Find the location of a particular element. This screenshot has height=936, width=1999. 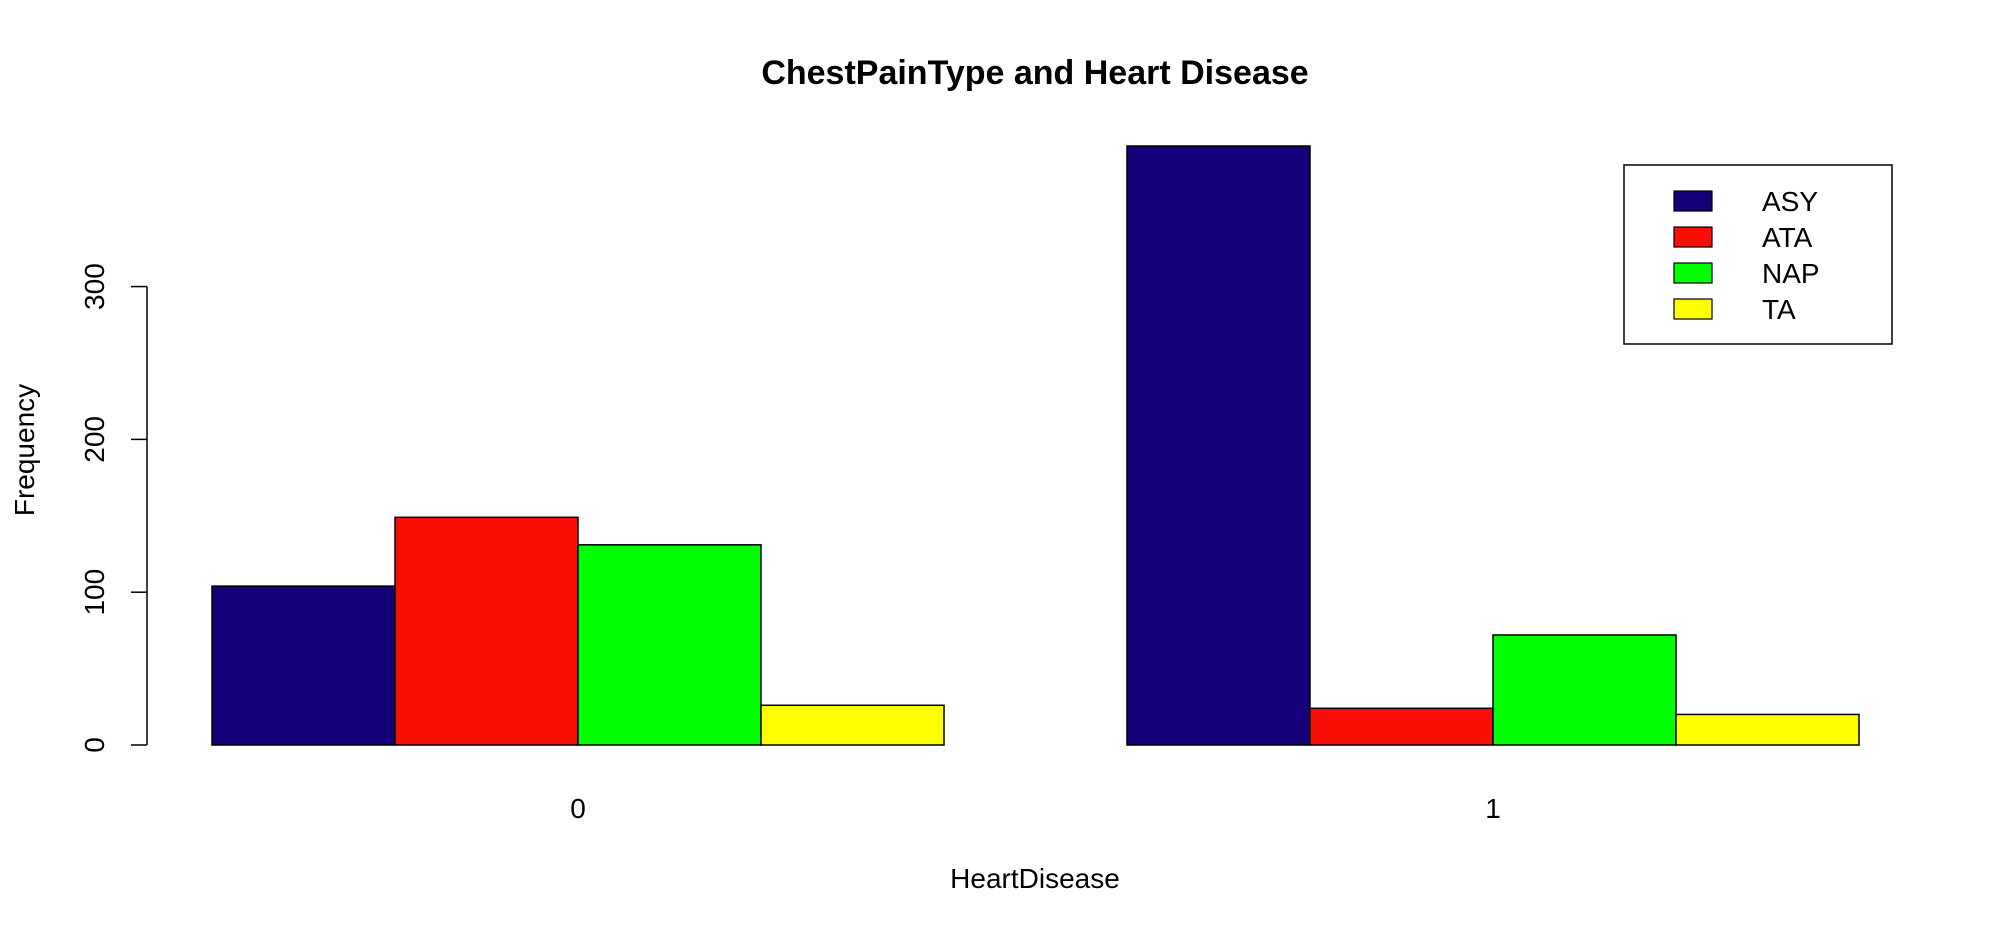

legend-label-ata: ATA is located at coordinates (1787, 237).